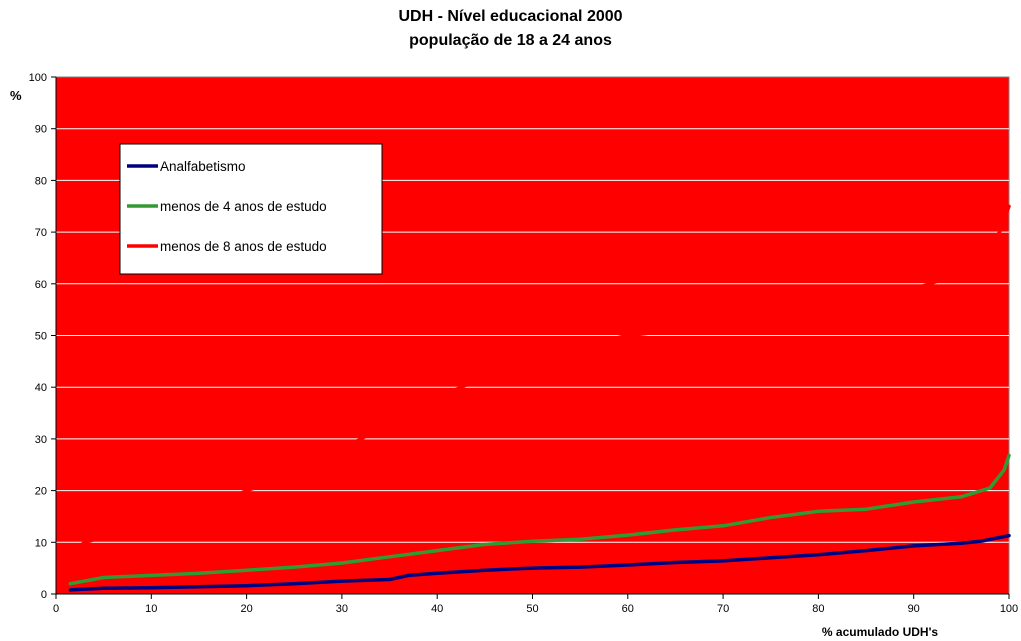  Describe the element at coordinates (628, 609) in the screenshot. I see `x-tick-label: 60` at that location.